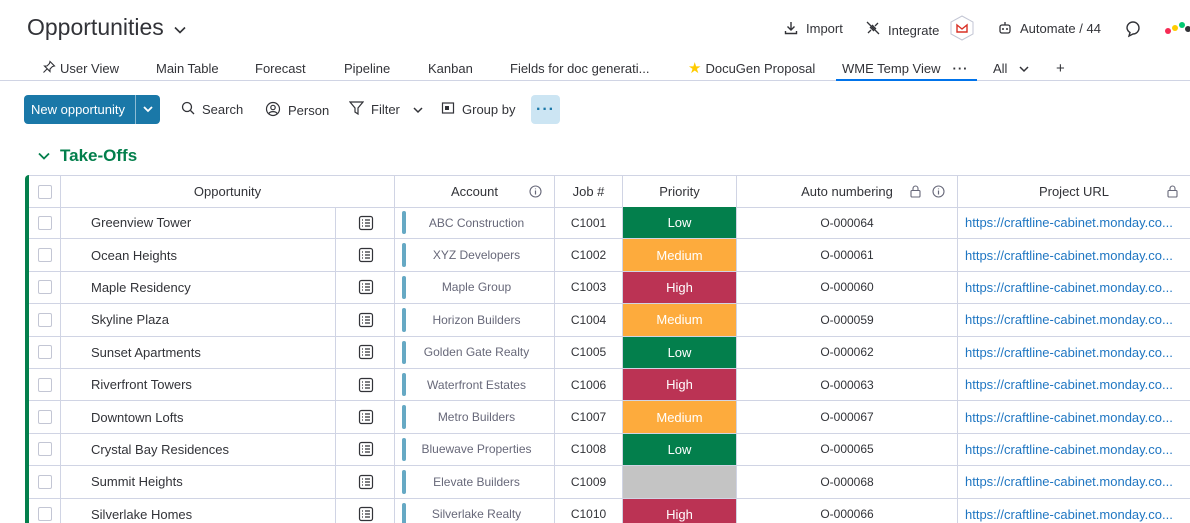 The width and height of the screenshot is (1190, 523). I want to click on opportunity-cell: Sunset Apartments, so click(228, 352).